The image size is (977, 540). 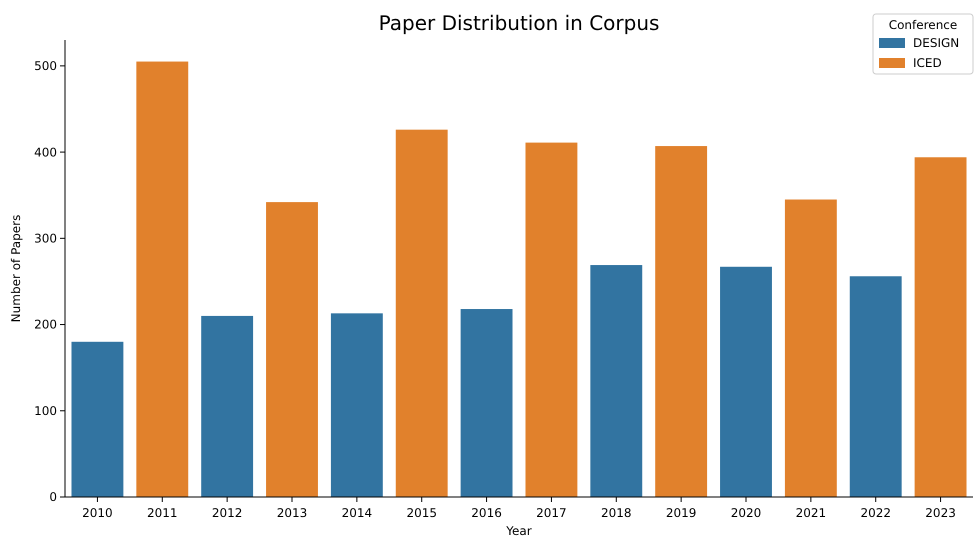 I want to click on x-tick-label: 2019, so click(x=681, y=513).